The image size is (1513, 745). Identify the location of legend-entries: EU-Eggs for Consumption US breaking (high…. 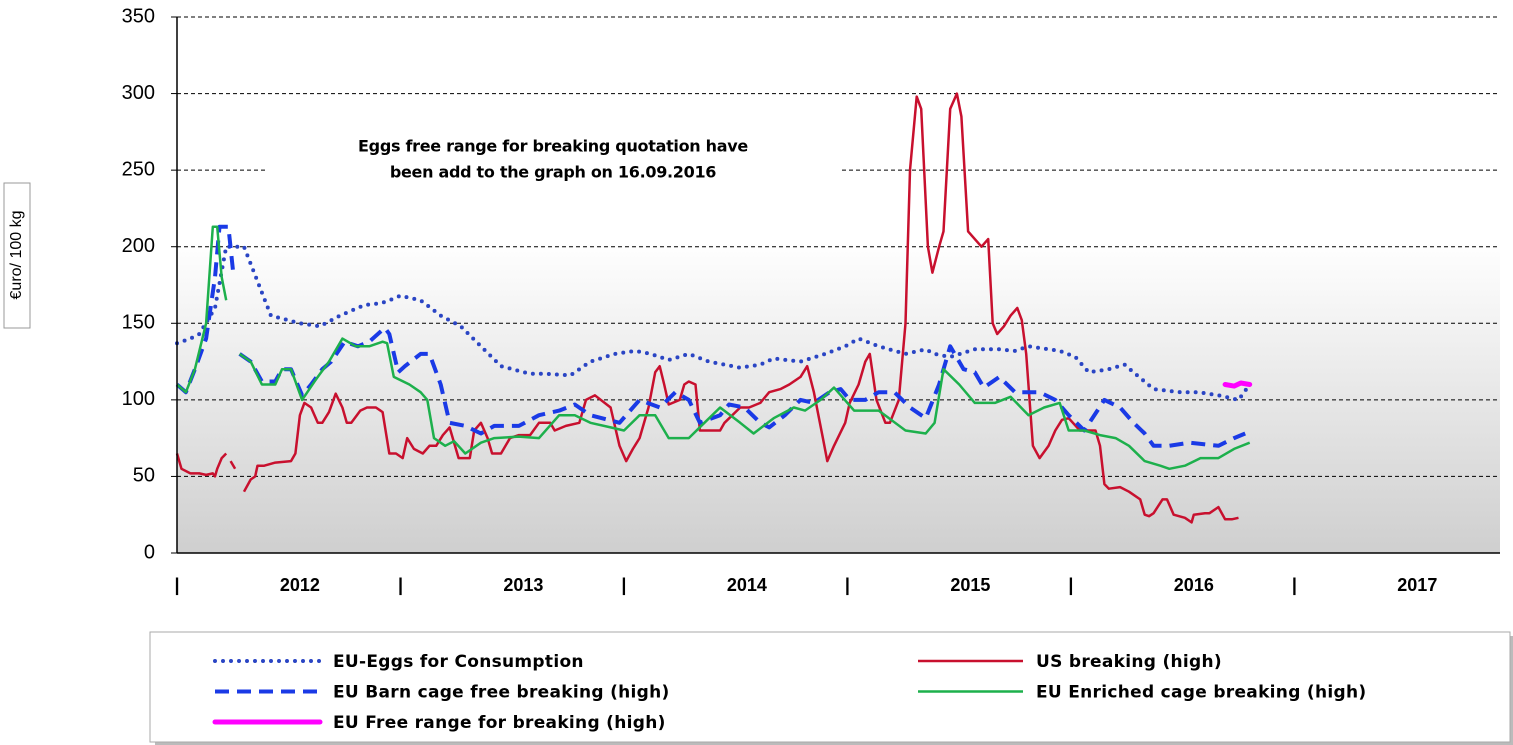
(789, 692).